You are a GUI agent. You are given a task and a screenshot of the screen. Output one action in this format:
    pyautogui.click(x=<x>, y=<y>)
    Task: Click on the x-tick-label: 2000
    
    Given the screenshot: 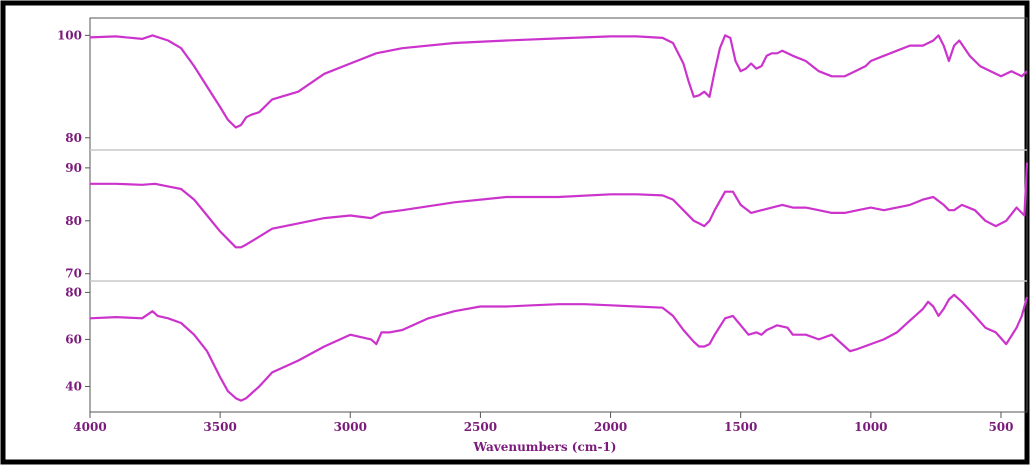 What is the action you would take?
    pyautogui.click(x=610, y=427)
    